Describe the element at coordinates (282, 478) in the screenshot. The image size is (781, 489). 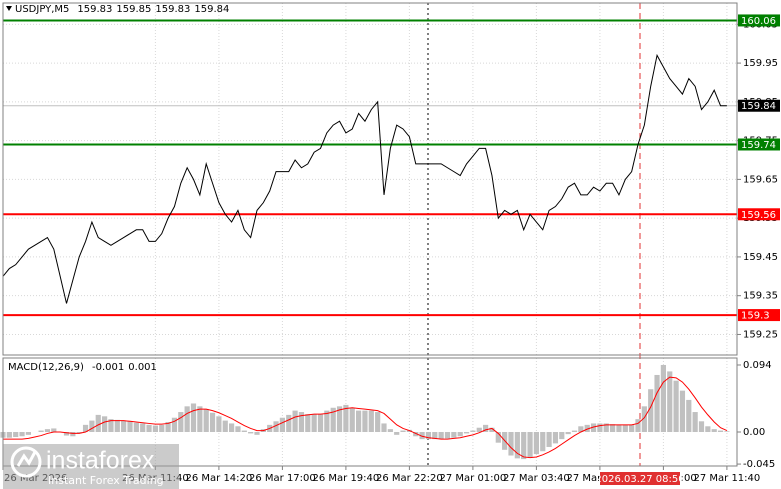
I see `x-tick-label: 26 Mar 17:00` at that location.